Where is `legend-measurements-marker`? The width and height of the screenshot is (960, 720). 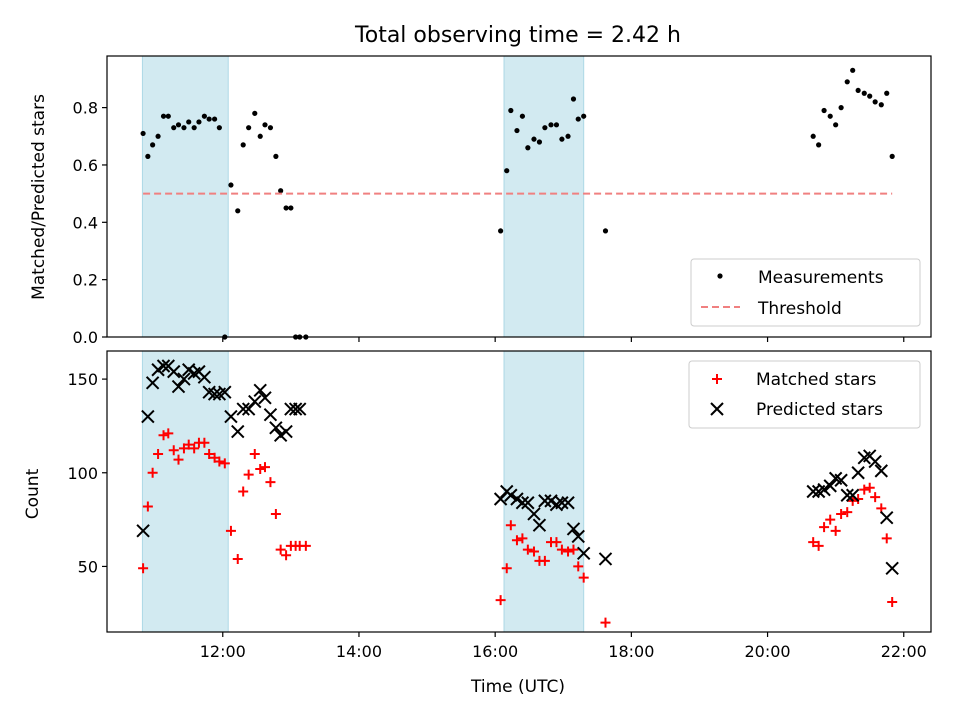 legend-measurements-marker is located at coordinates (720, 276).